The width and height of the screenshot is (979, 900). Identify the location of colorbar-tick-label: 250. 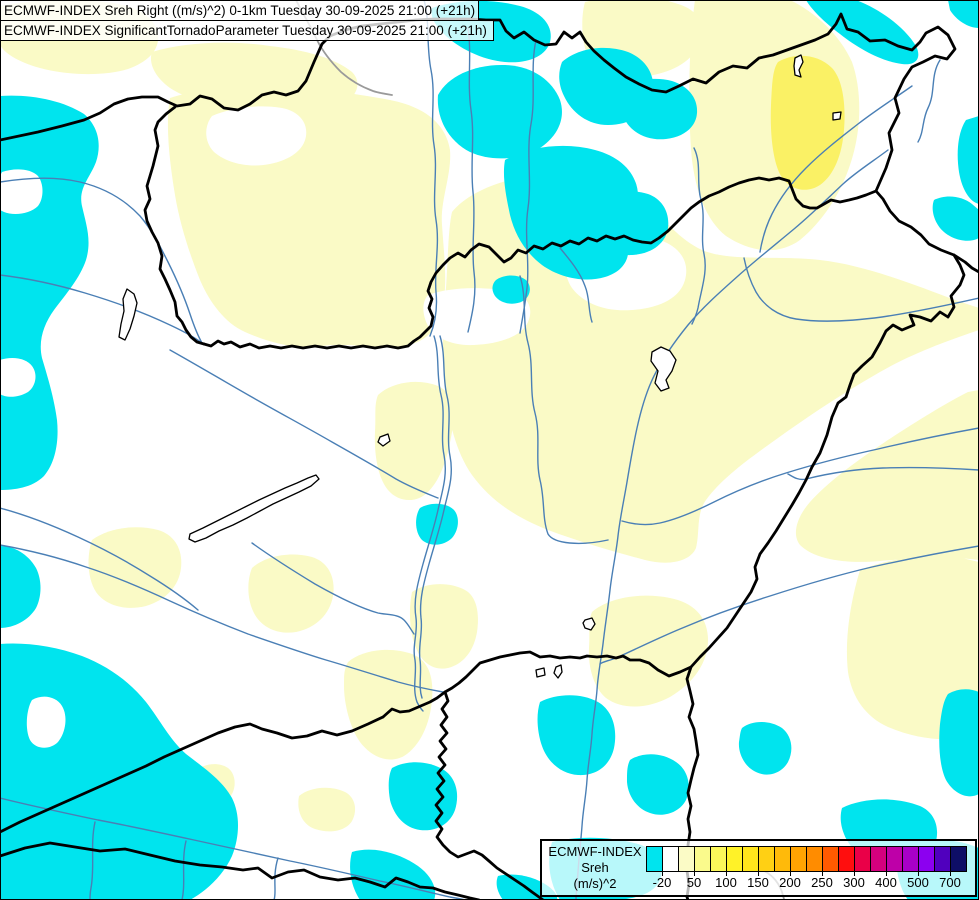
(822, 882).